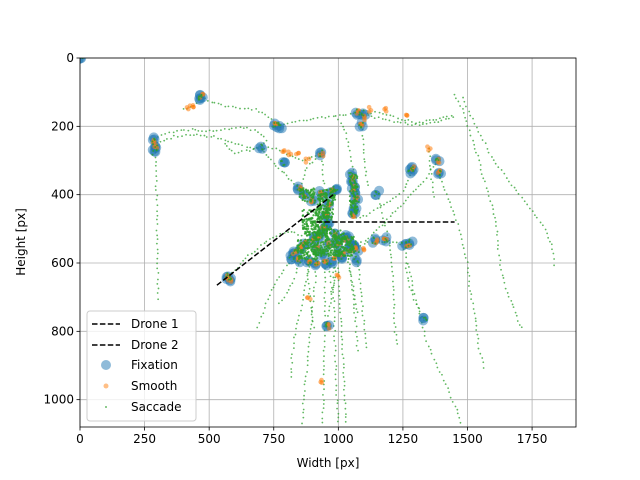 The height and width of the screenshot is (480, 640). What do you see at coordinates (62, 263) in the screenshot?
I see `y-tick-label: 600` at bounding box center [62, 263].